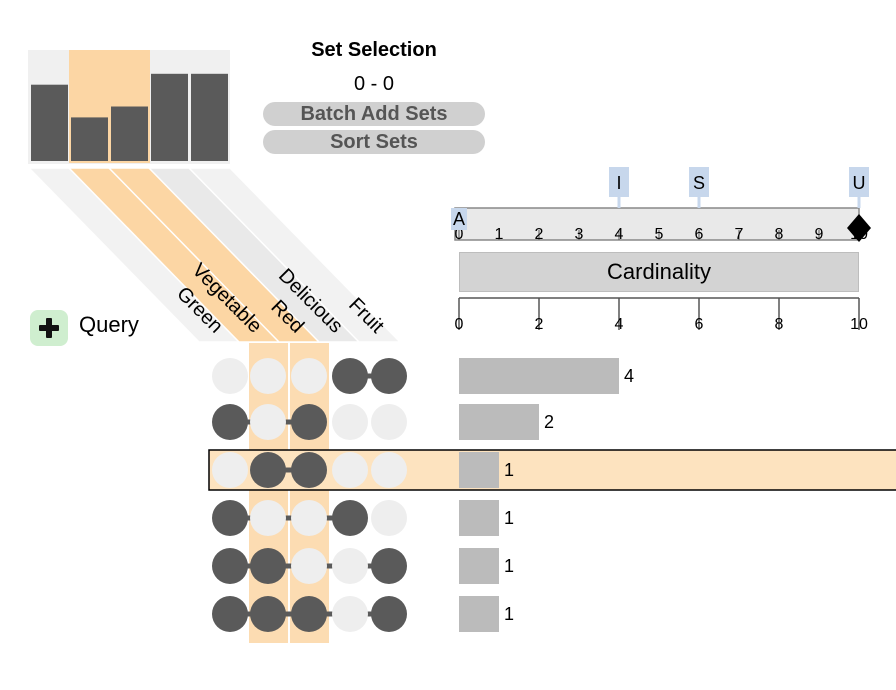  I want to click on sort-sets-button: Sort Sets, so click(374, 142).